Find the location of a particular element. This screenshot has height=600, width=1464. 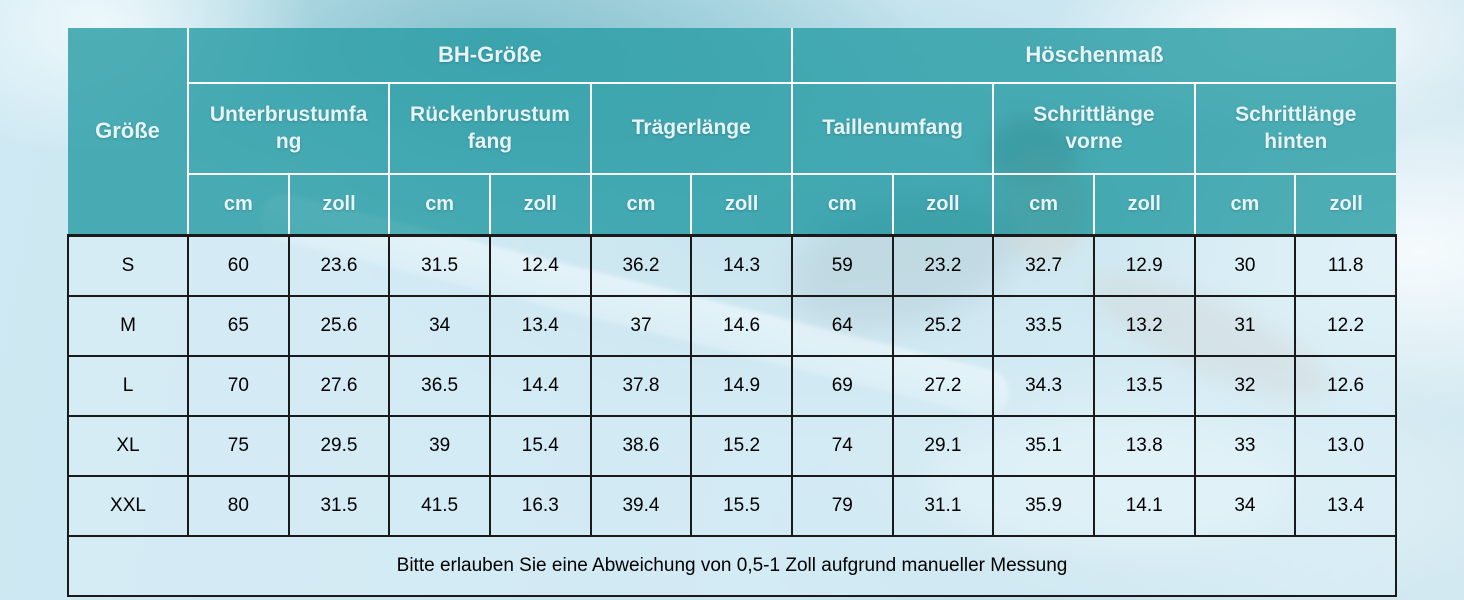

cell: 33 is located at coordinates (1245, 445).